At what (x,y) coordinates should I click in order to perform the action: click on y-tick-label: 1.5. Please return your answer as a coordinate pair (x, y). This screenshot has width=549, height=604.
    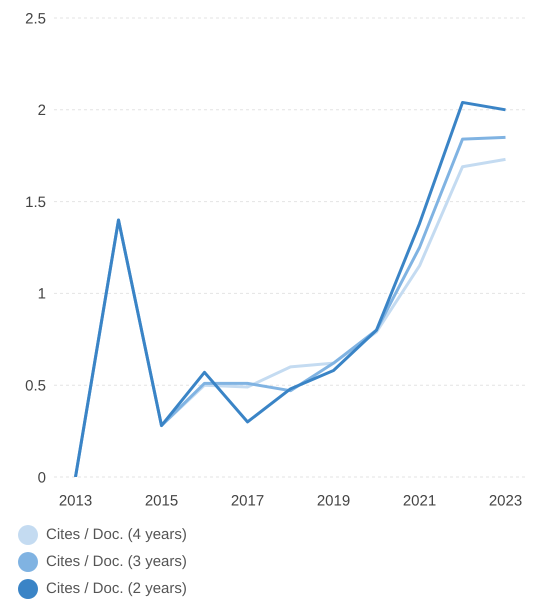
    Looking at the image, I should click on (35, 202).